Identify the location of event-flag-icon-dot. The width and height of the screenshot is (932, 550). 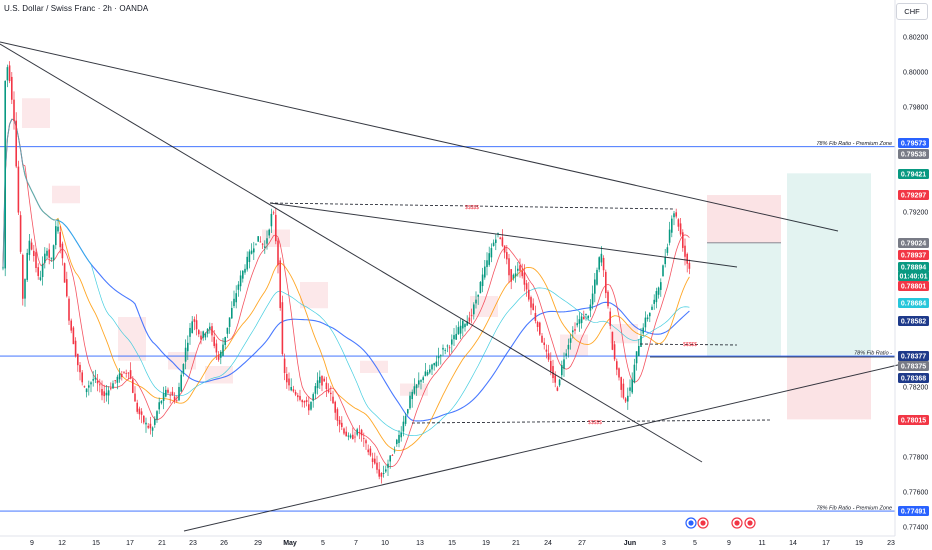
(691, 523).